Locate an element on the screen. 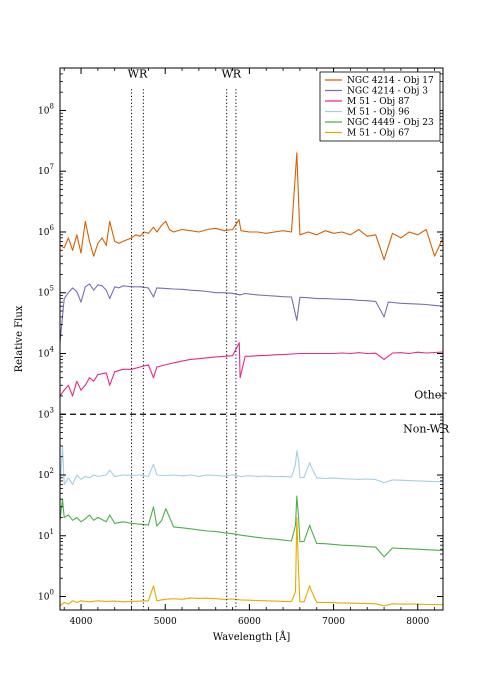  y-tick-label-9: 10⁸ is located at coordinates (46, 109).